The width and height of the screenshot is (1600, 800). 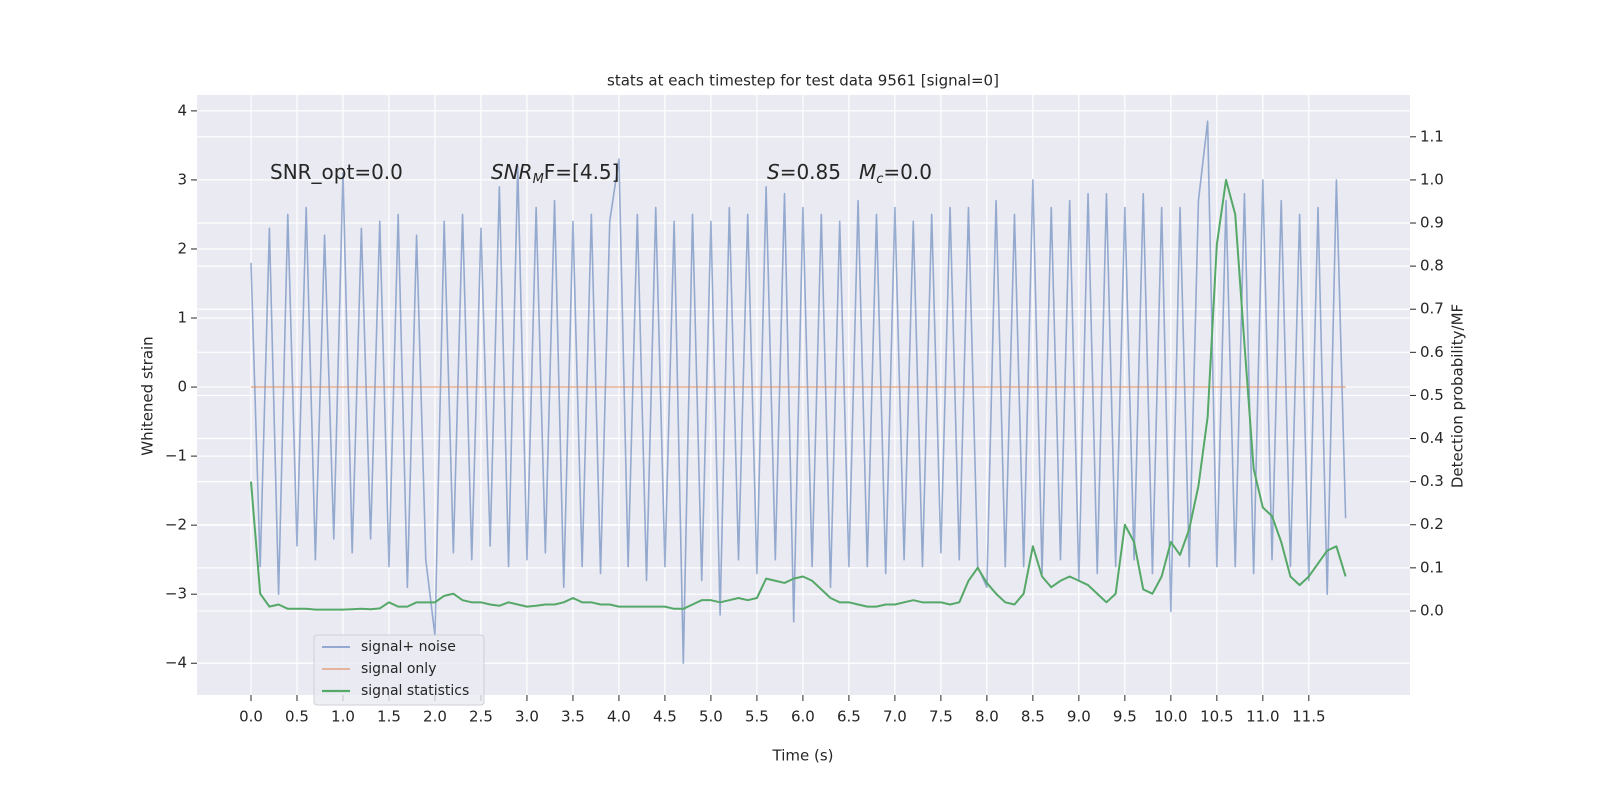 What do you see at coordinates (803, 717) in the screenshot?
I see `x-tick-label: 6.0` at bounding box center [803, 717].